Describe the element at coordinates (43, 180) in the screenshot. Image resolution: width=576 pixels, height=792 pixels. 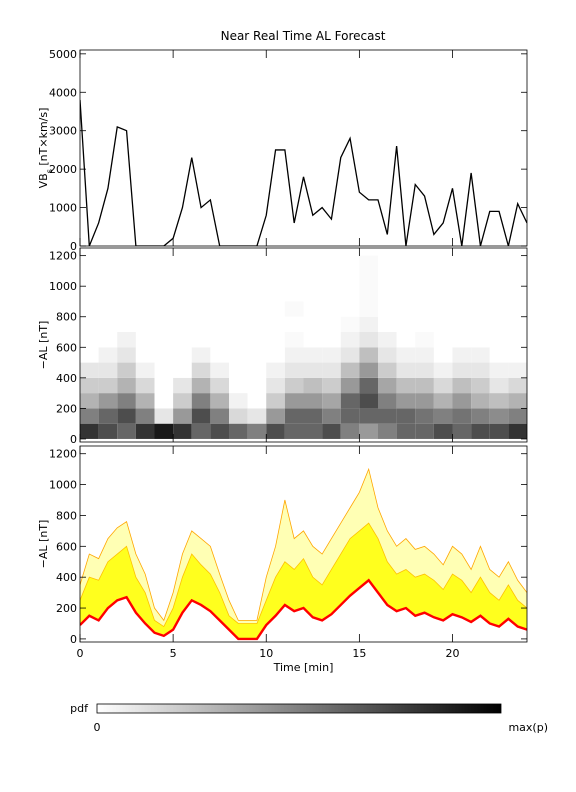
I see `y-axis-label-part: VB` at that location.